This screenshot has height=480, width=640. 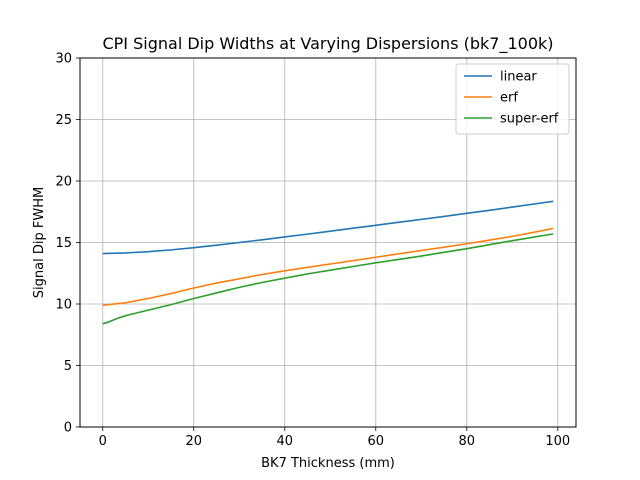 I want to click on y-tick-label: 10, so click(x=63, y=305).